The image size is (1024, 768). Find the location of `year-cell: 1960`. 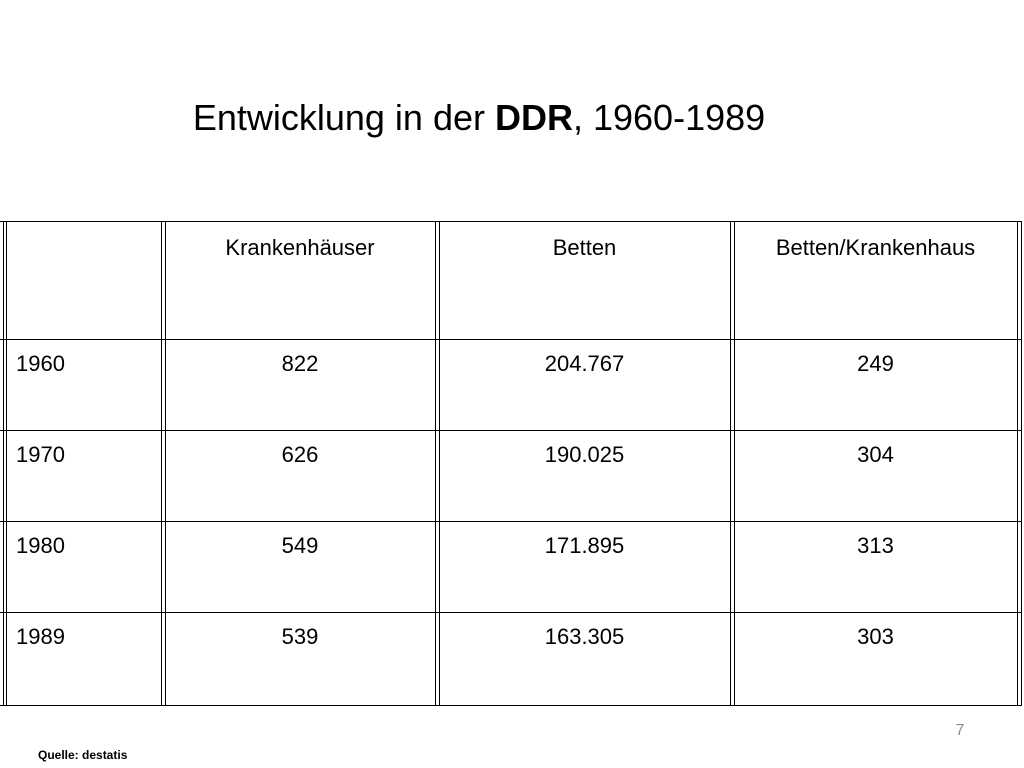

year-cell: 1960 is located at coordinates (40, 363).